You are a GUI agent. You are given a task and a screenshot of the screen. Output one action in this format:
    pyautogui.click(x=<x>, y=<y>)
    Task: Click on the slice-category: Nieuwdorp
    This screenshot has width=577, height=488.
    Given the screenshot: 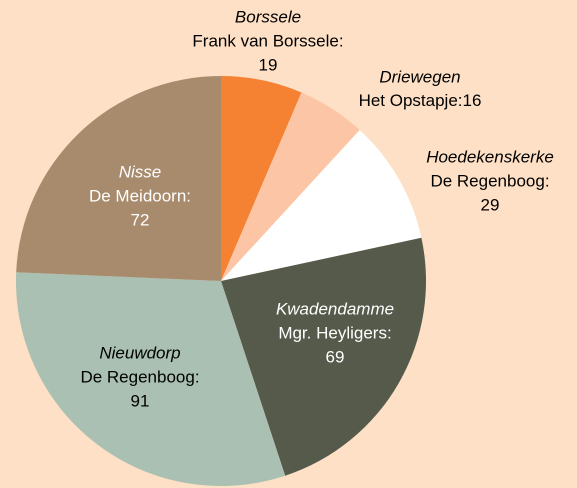 What is the action you would take?
    pyautogui.click(x=139, y=352)
    